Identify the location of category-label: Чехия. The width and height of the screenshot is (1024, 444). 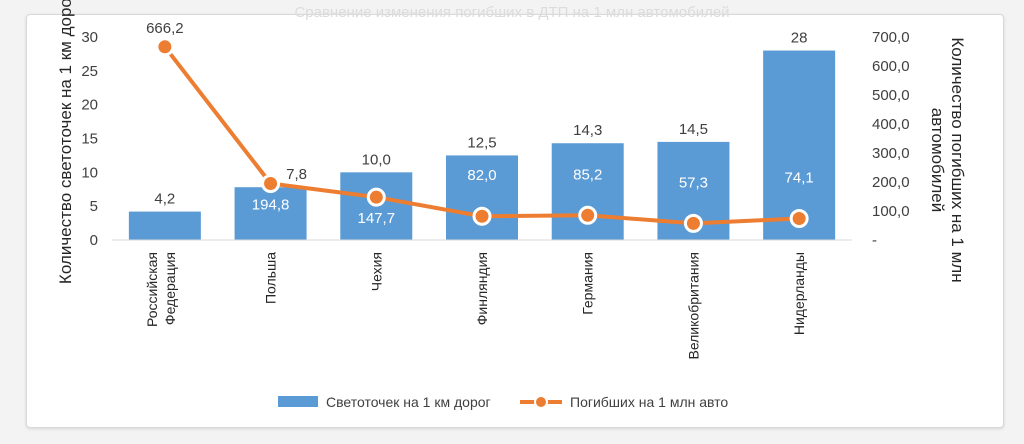
(376, 271).